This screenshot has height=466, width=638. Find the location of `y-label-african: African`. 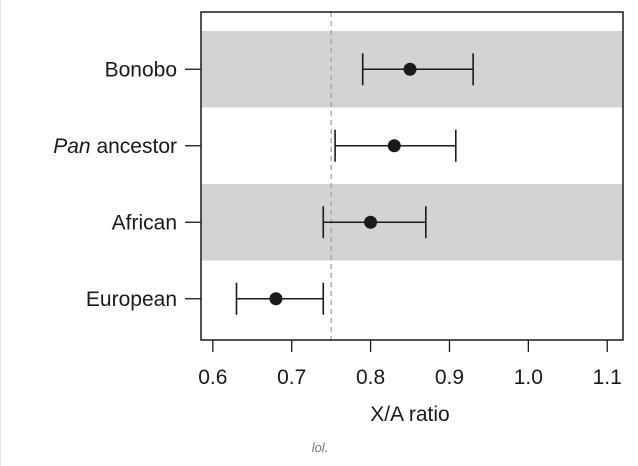

y-label-african: African is located at coordinates (144, 222).